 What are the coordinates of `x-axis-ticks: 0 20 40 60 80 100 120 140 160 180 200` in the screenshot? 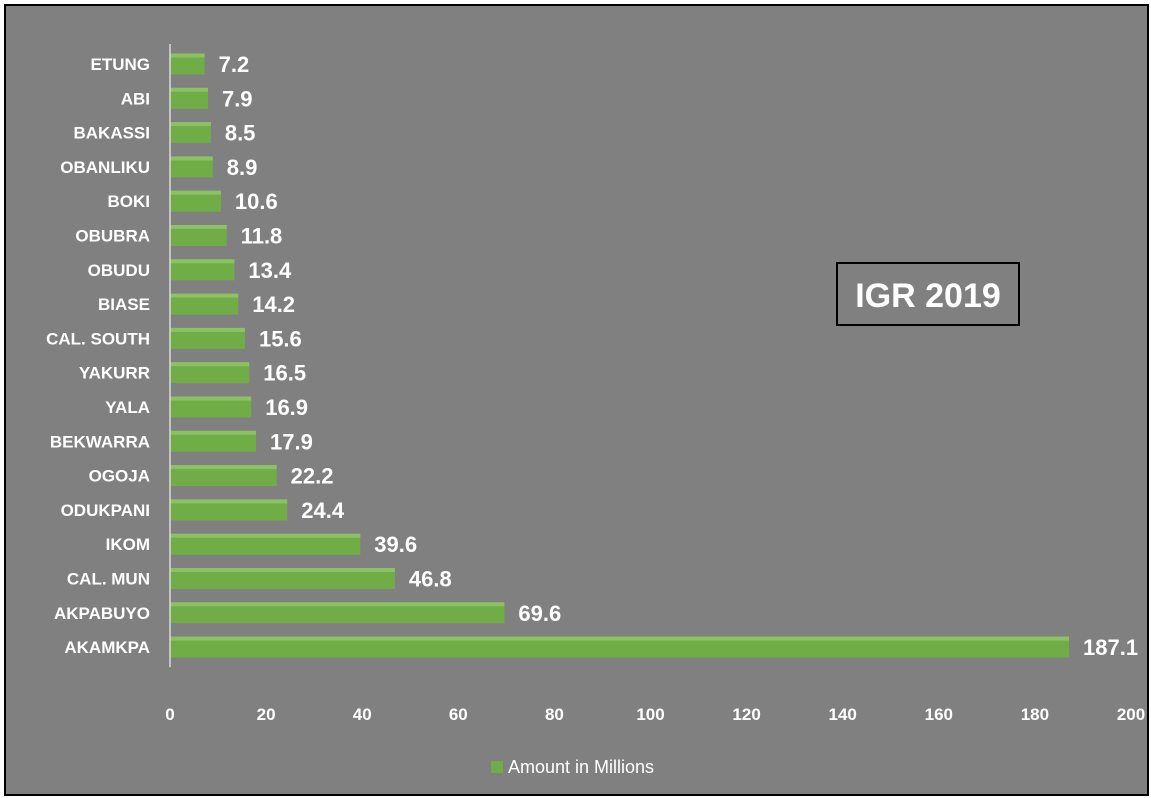 It's located at (655, 714).